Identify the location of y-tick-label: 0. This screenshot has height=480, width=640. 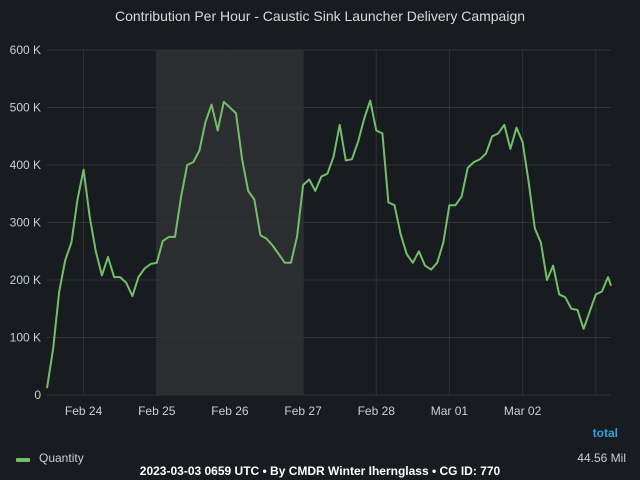
(37, 395).